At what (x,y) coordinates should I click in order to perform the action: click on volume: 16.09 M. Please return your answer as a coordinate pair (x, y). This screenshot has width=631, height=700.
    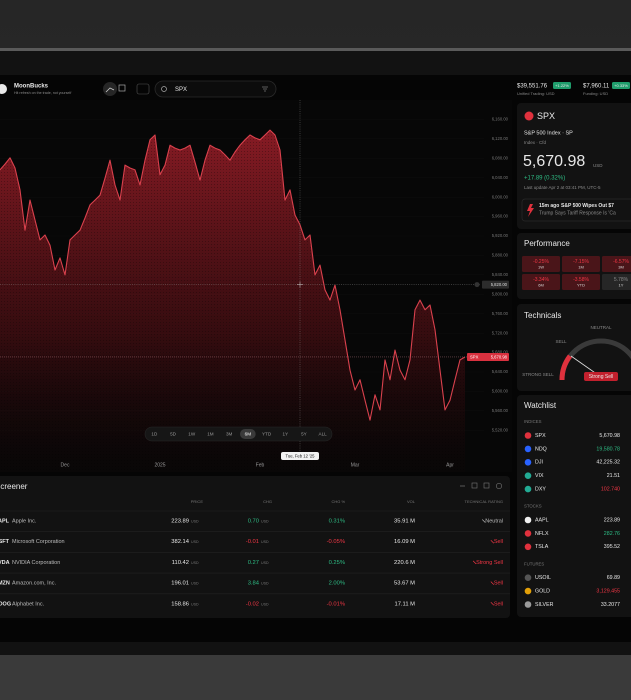
    Looking at the image, I should click on (404, 542).